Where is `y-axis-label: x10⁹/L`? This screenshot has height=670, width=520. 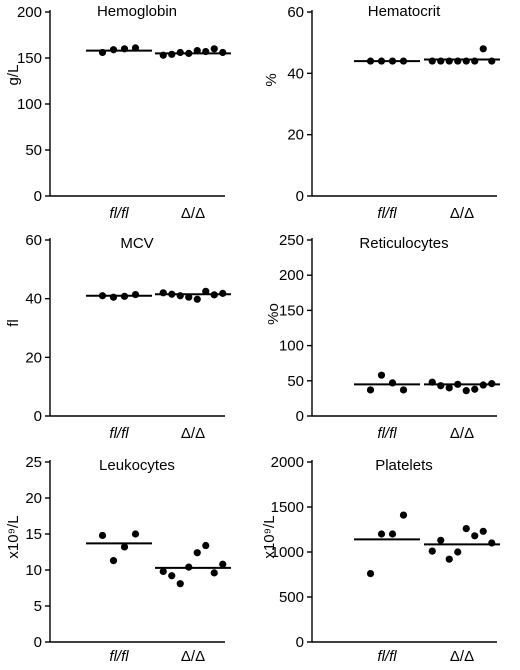 y-axis-label: x10⁹/L is located at coordinates (269, 536).